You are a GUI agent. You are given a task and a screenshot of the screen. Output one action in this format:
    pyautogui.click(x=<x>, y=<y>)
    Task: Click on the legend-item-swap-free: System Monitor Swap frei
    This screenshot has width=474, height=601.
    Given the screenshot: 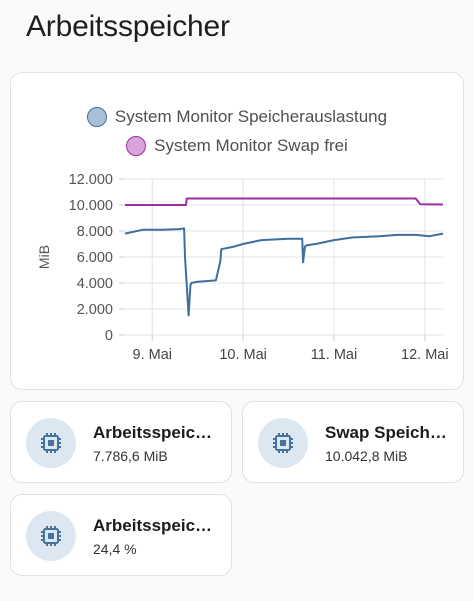 What is the action you would take?
    pyautogui.click(x=237, y=146)
    